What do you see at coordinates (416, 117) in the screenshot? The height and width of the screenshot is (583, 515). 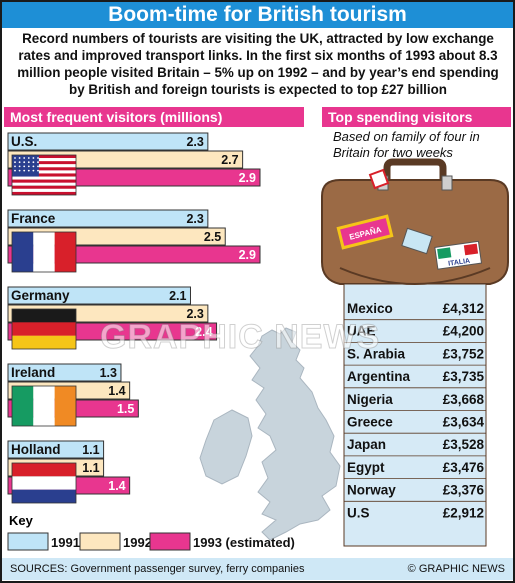 I see `right-heading: Top spending visitors` at bounding box center [416, 117].